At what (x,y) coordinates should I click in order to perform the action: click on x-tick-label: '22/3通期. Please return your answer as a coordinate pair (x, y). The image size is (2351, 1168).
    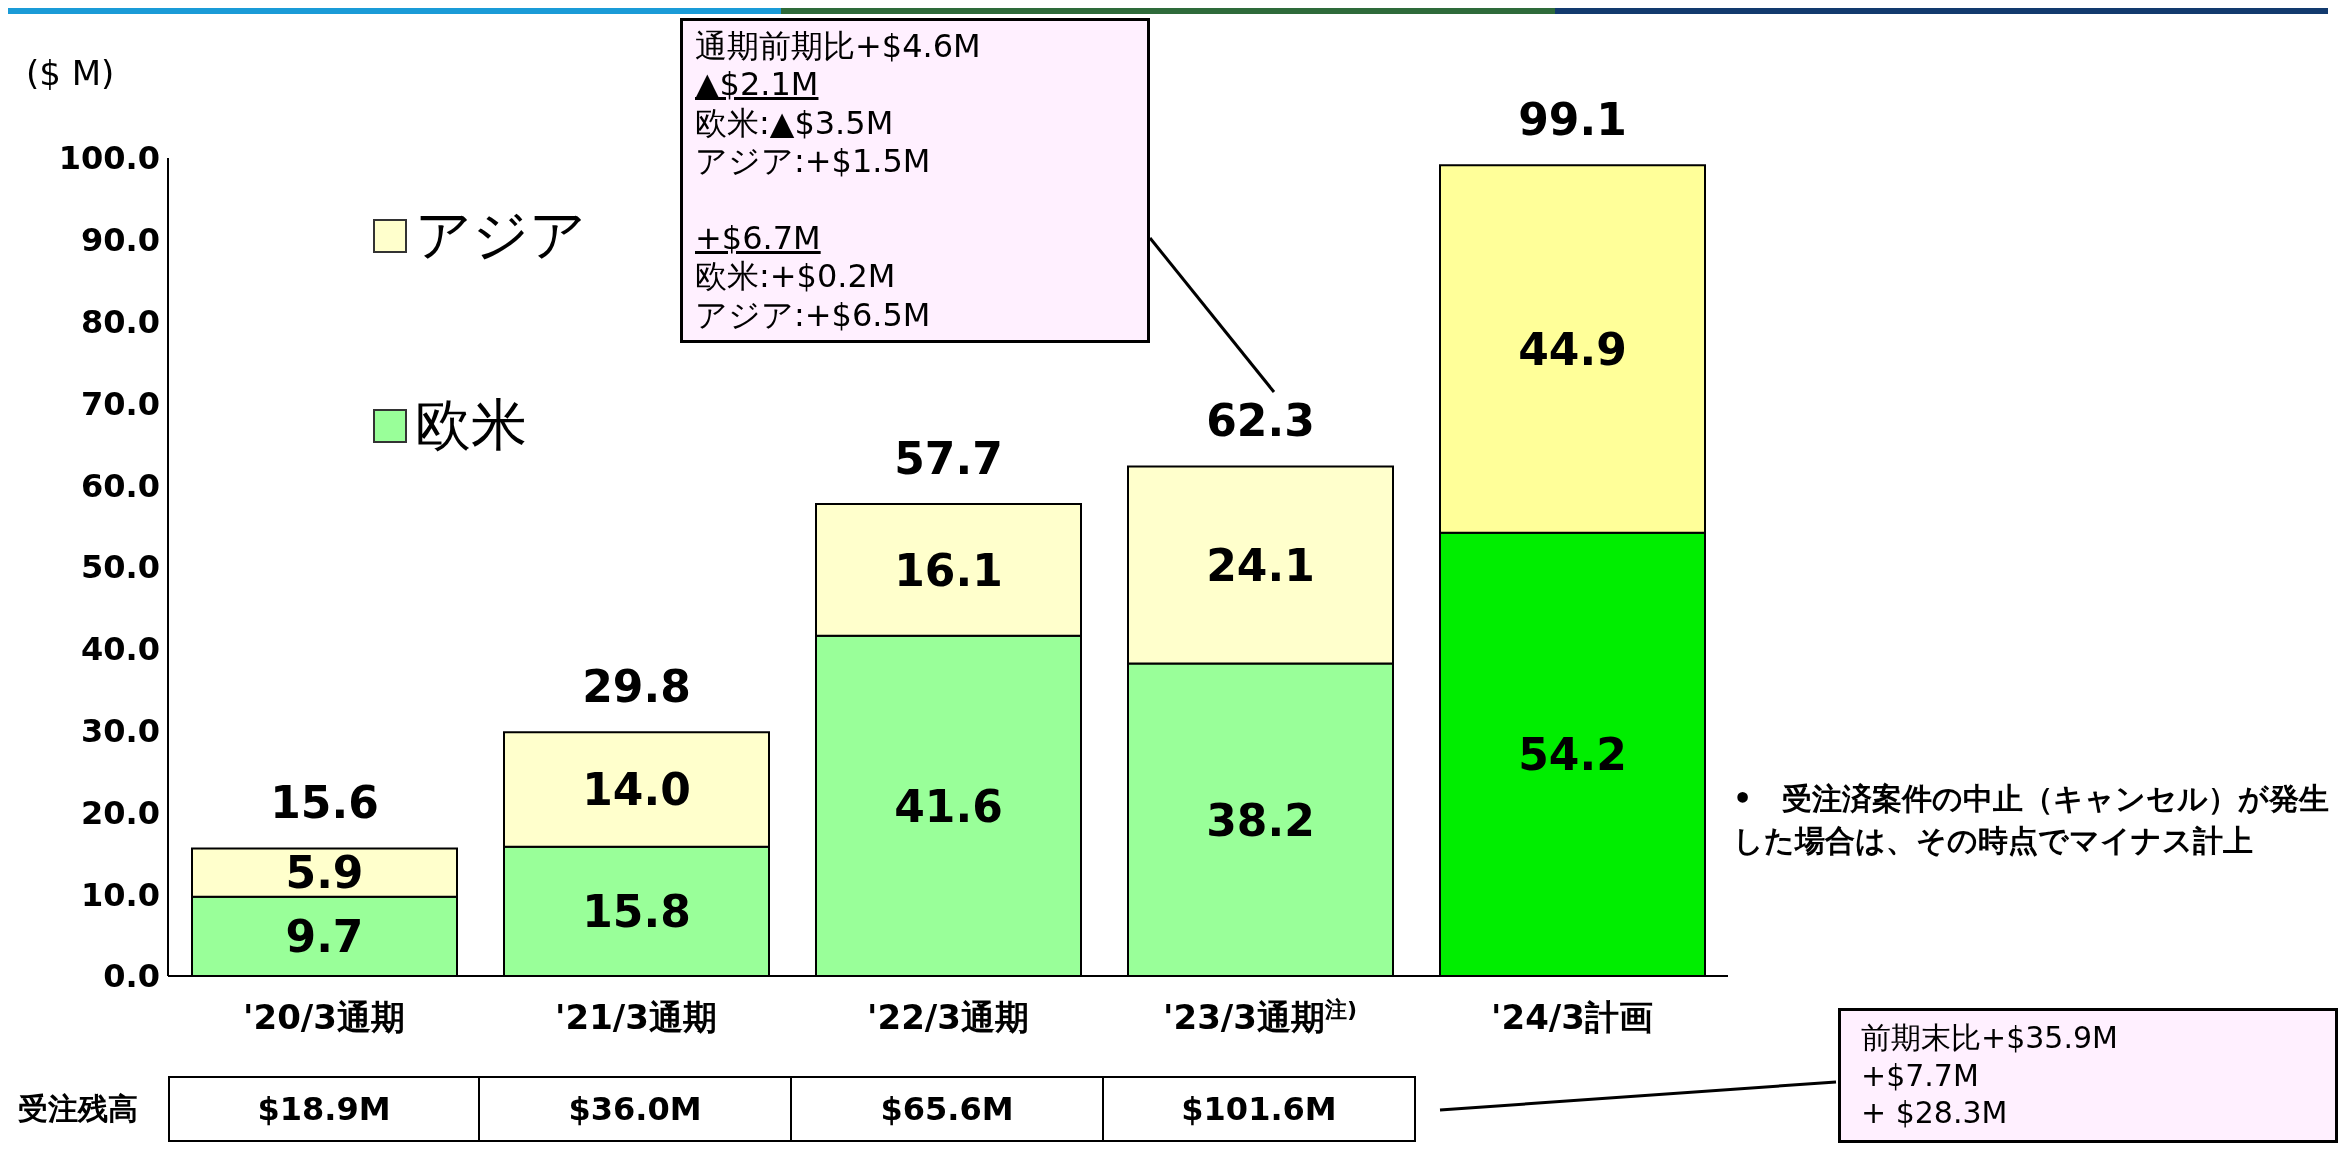
    Looking at the image, I should click on (948, 1017).